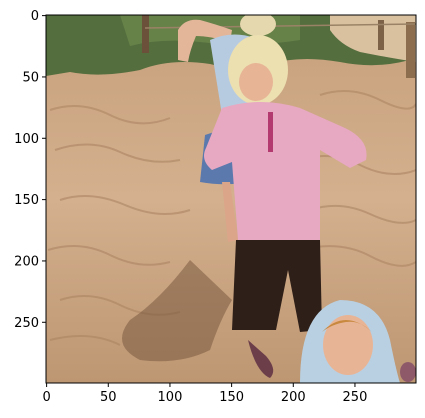 The image size is (425, 418). What do you see at coordinates (347, 326) in the screenshot?
I see `hood-hair` at bounding box center [347, 326].